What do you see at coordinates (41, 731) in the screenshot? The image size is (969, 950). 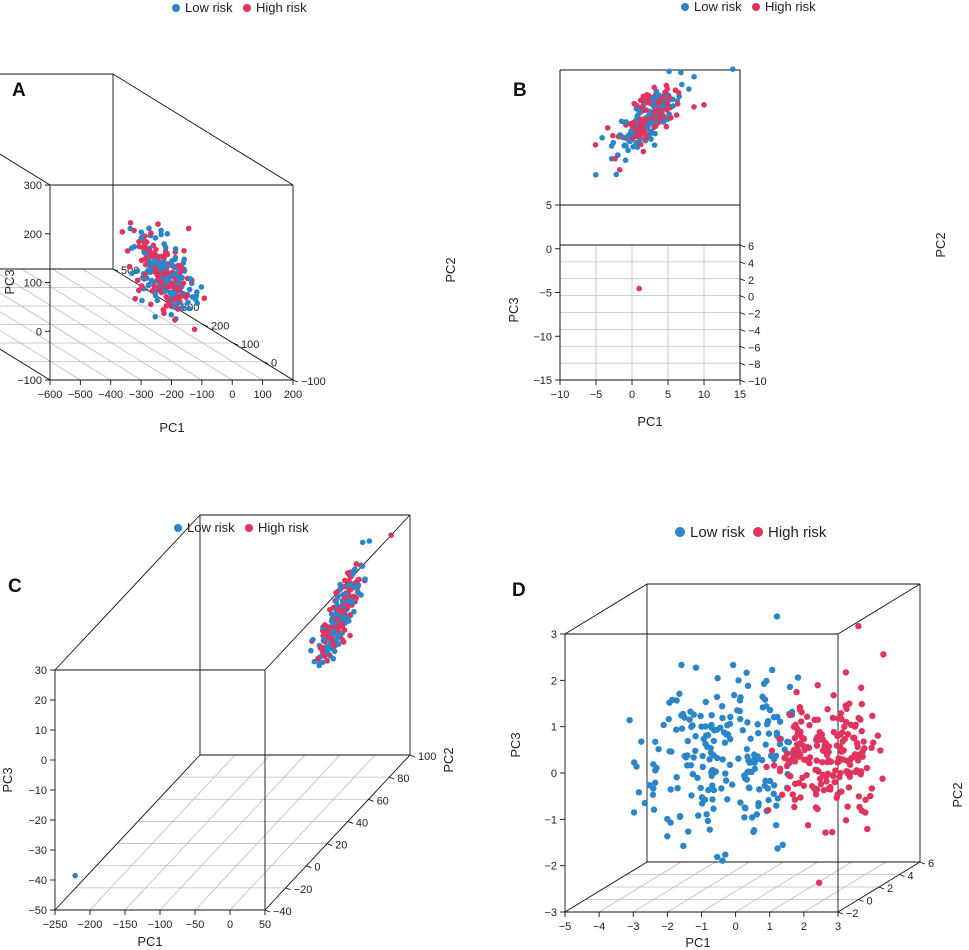 I see `z-tick-label: 10` at bounding box center [41, 731].